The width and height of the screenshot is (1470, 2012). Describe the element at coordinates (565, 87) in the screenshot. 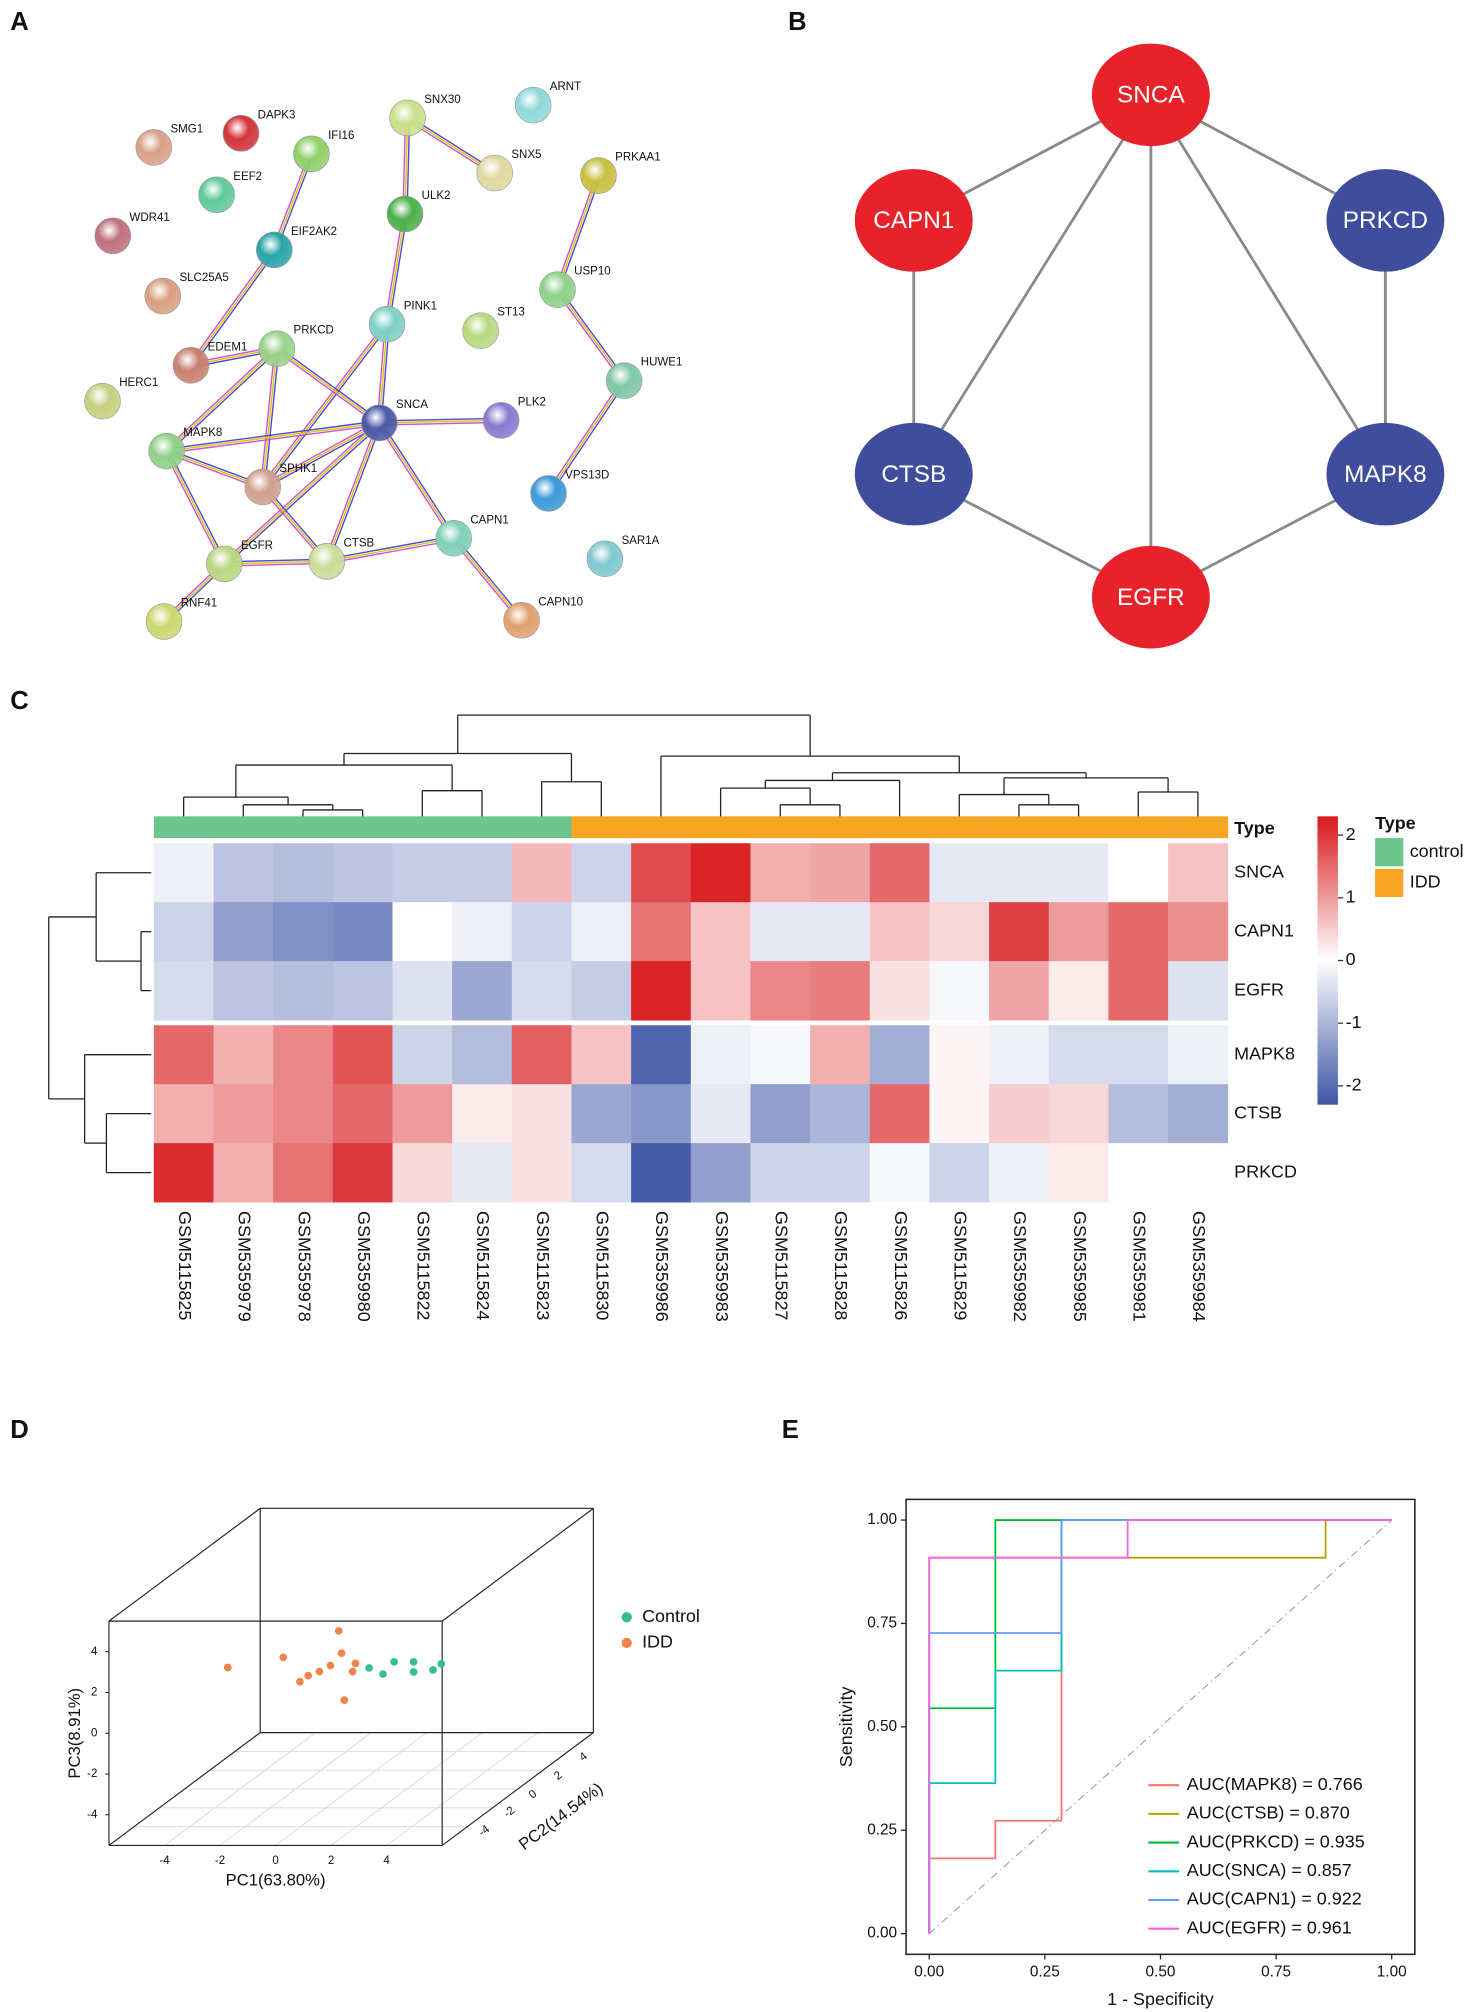

I see `node-label: ARNT` at that location.